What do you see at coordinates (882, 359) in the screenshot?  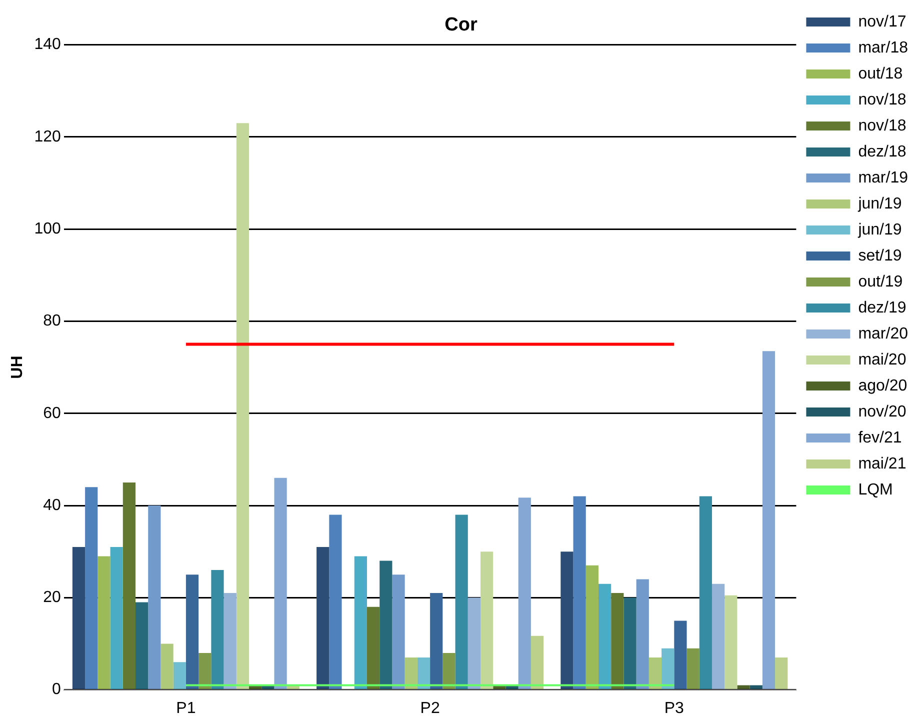 I see `legend-label: mai/20` at bounding box center [882, 359].